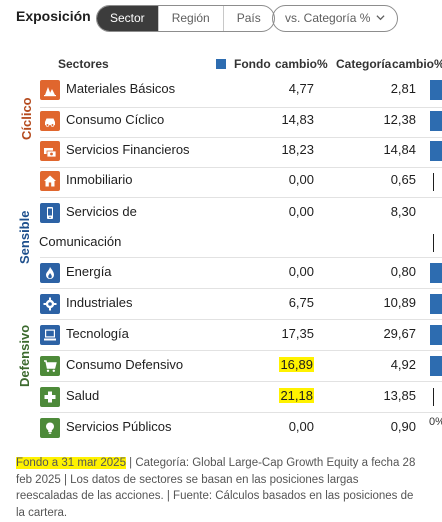 This screenshot has width=442, height=522. I want to click on section-title: Exposición, so click(53, 16).